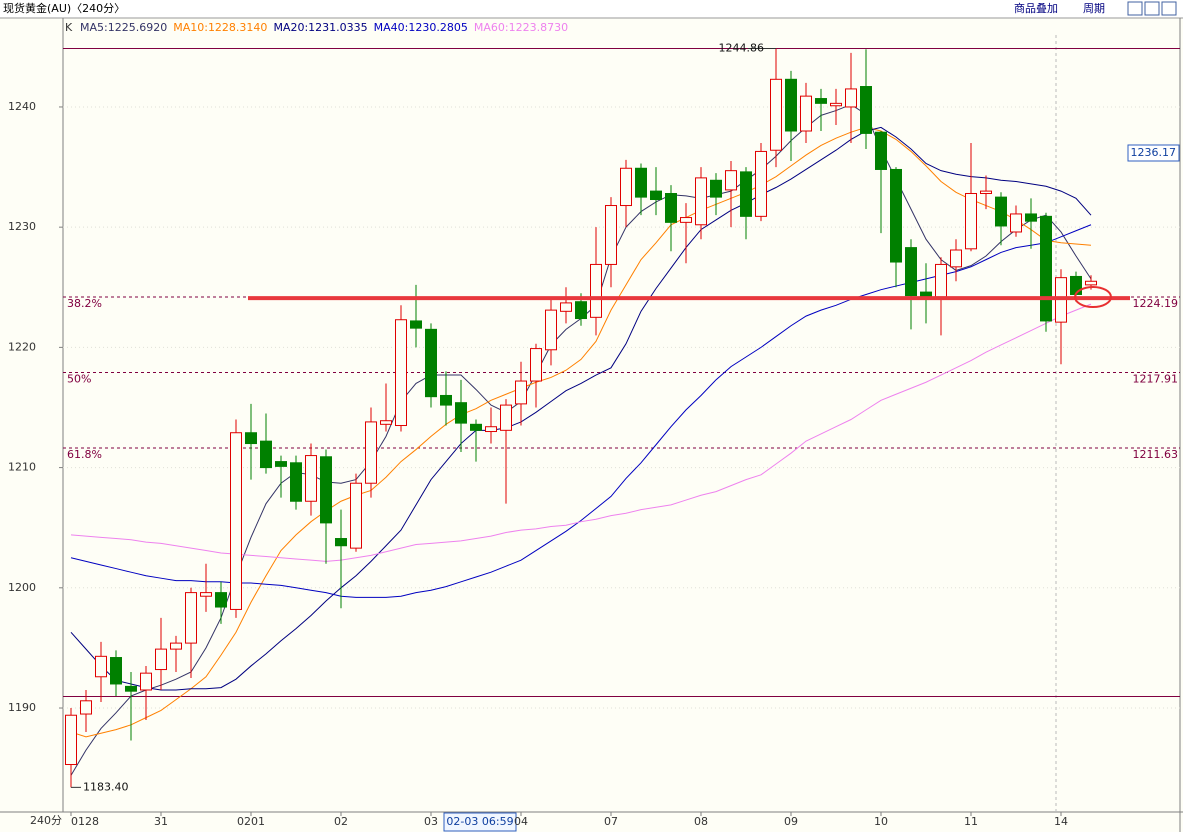 This screenshot has width=1183, height=832. Describe the element at coordinates (79, 379) in the screenshot. I see `fib-name: 50%` at that location.